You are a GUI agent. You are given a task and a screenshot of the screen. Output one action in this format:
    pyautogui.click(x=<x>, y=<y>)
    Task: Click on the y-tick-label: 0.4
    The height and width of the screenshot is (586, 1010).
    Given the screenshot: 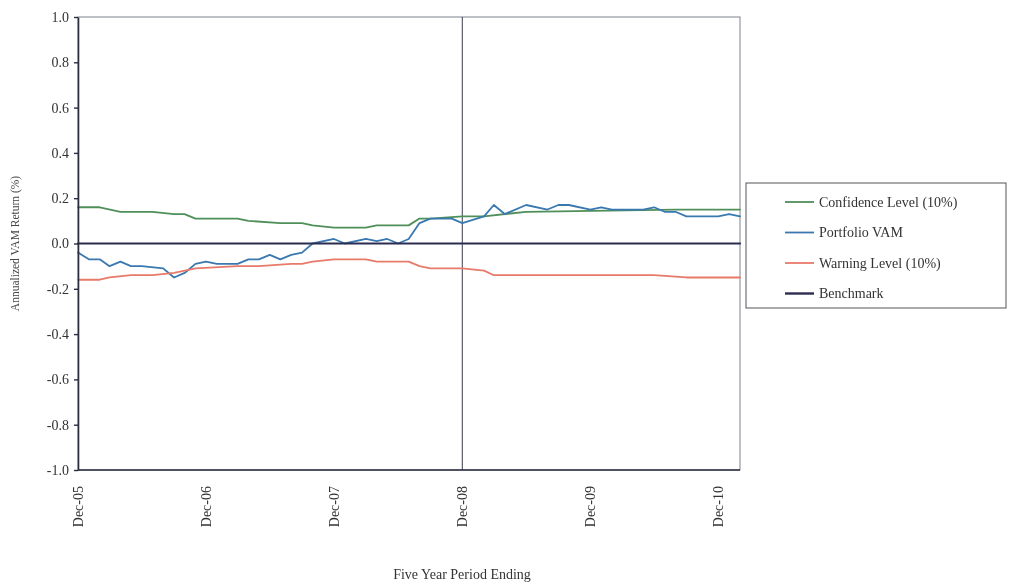 What is the action you would take?
    pyautogui.click(x=60, y=153)
    